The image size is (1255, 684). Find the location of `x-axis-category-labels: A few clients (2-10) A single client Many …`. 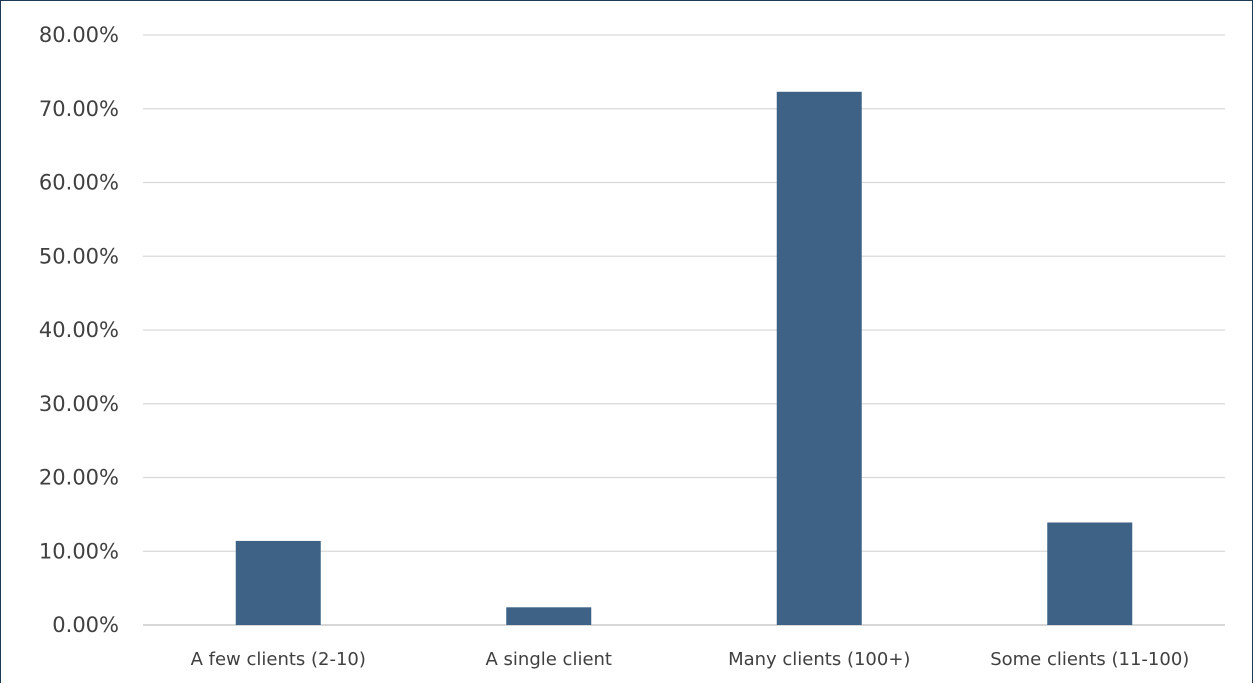

x-axis-category-labels: A few clients (2-10) A single client Many … is located at coordinates (690, 659).